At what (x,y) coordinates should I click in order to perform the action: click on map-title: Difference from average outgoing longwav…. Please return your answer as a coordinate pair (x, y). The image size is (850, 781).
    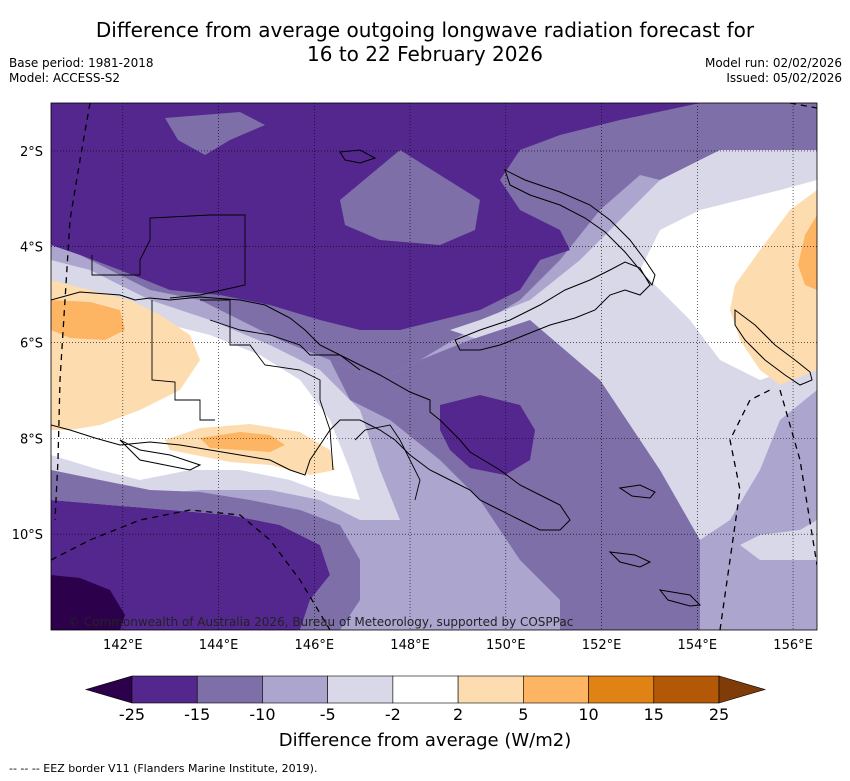
    Looking at the image, I should click on (425, 42).